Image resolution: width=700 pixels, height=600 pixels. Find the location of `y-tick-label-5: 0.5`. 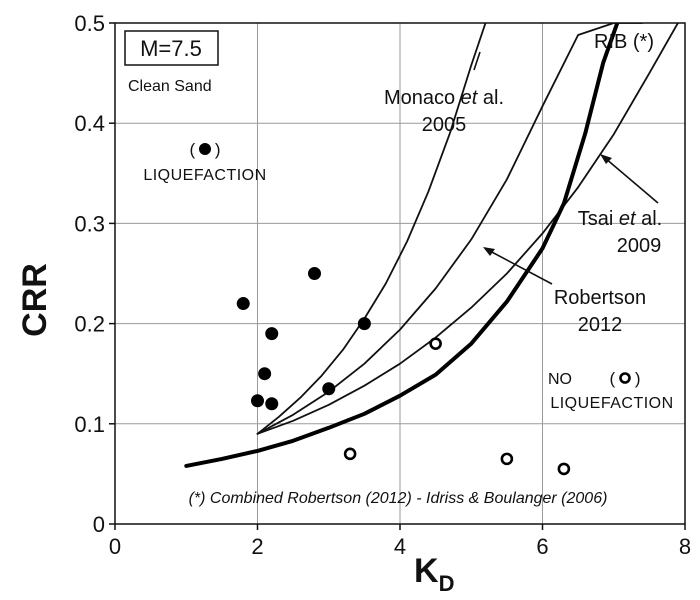

y-tick-label-5: 0.5 is located at coordinates (89, 23).